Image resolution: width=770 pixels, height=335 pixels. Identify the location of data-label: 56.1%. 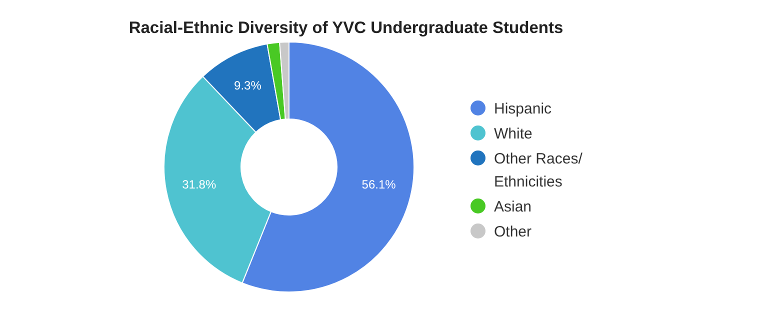
(379, 185).